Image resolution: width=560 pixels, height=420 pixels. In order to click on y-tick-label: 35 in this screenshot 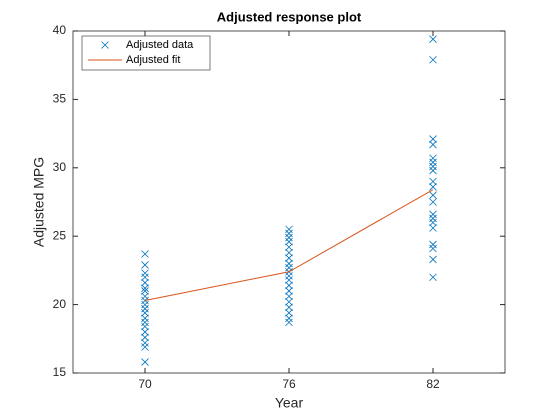, I will do `click(60, 99)`.